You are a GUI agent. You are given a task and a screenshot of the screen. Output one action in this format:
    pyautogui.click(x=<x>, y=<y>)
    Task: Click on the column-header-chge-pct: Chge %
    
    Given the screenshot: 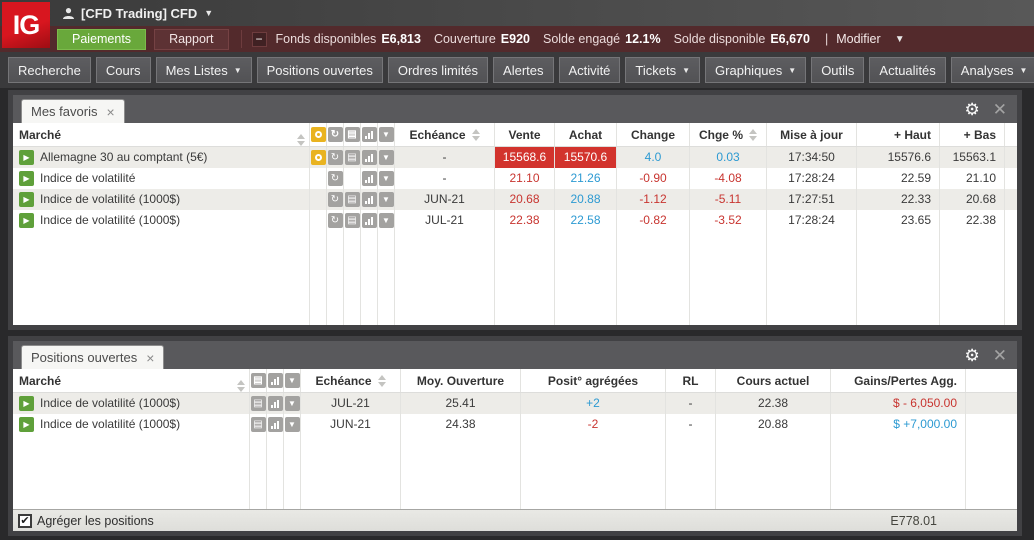 What is the action you would take?
    pyautogui.click(x=727, y=134)
    